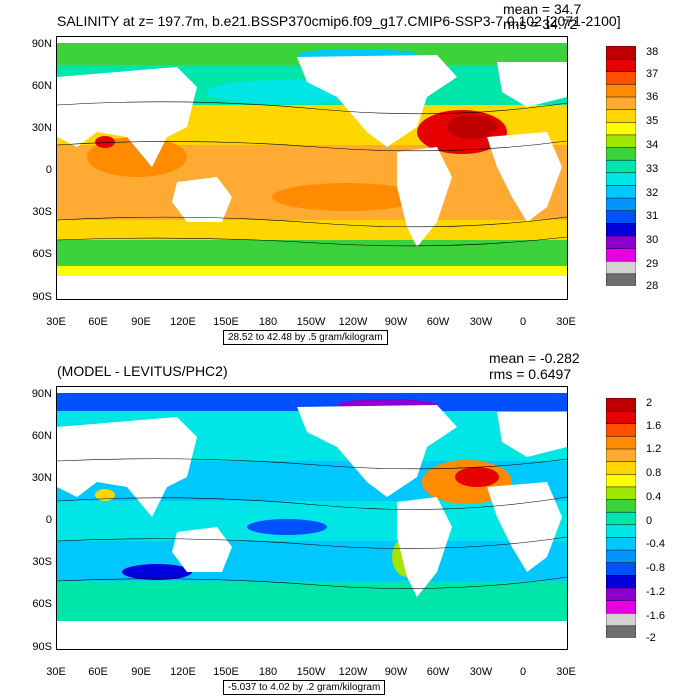 The image size is (700, 700). I want to click on bottom-x-tick: 0, so click(523, 672).